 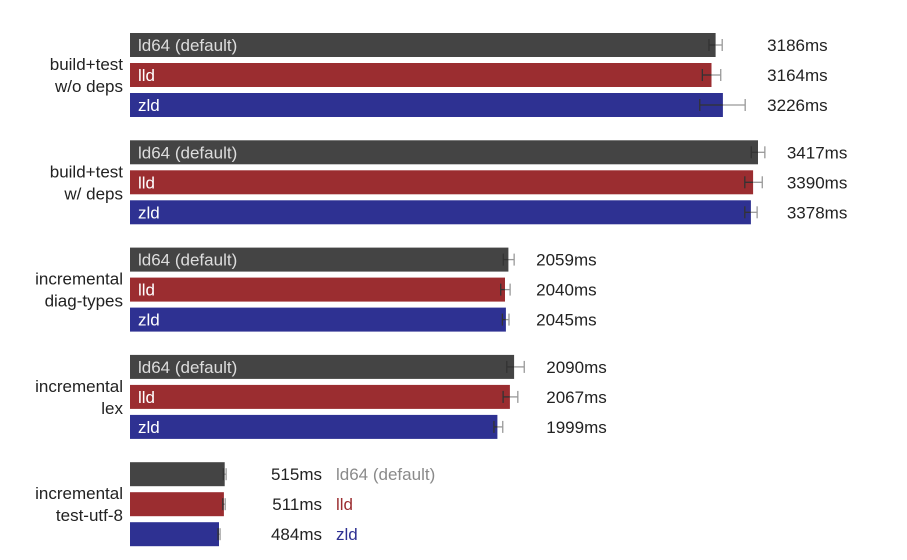 I want to click on bar-value-label: 3417ms, so click(x=817, y=152).